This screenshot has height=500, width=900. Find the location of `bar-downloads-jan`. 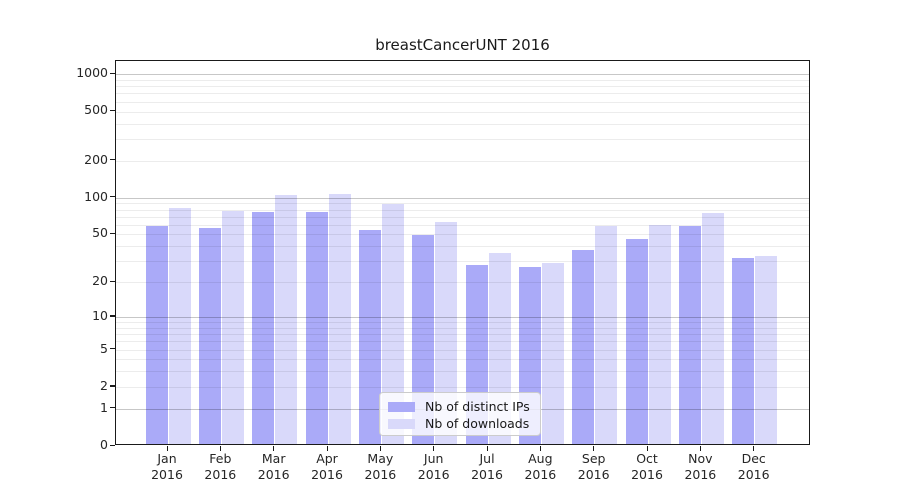

bar-downloads-jan is located at coordinates (179, 325).